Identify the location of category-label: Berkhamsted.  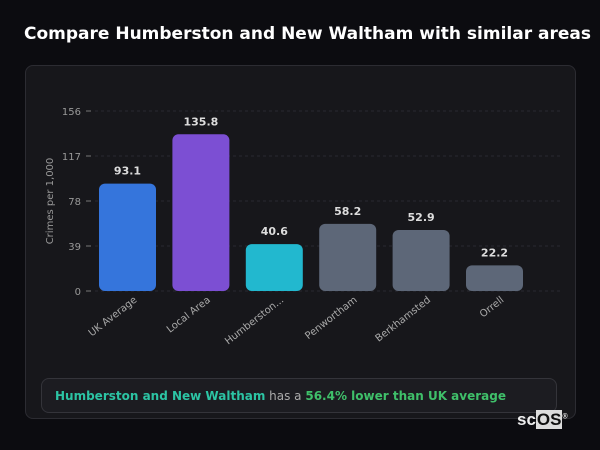
(403, 320).